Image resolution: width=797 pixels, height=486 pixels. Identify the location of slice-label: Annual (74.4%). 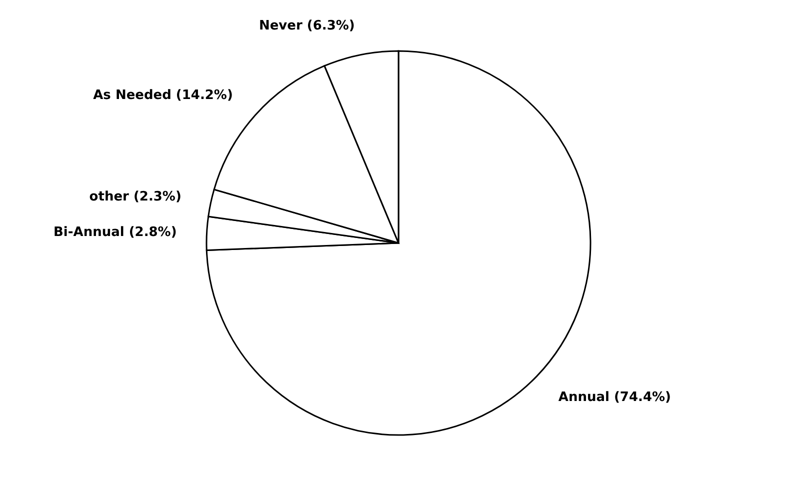
(614, 397).